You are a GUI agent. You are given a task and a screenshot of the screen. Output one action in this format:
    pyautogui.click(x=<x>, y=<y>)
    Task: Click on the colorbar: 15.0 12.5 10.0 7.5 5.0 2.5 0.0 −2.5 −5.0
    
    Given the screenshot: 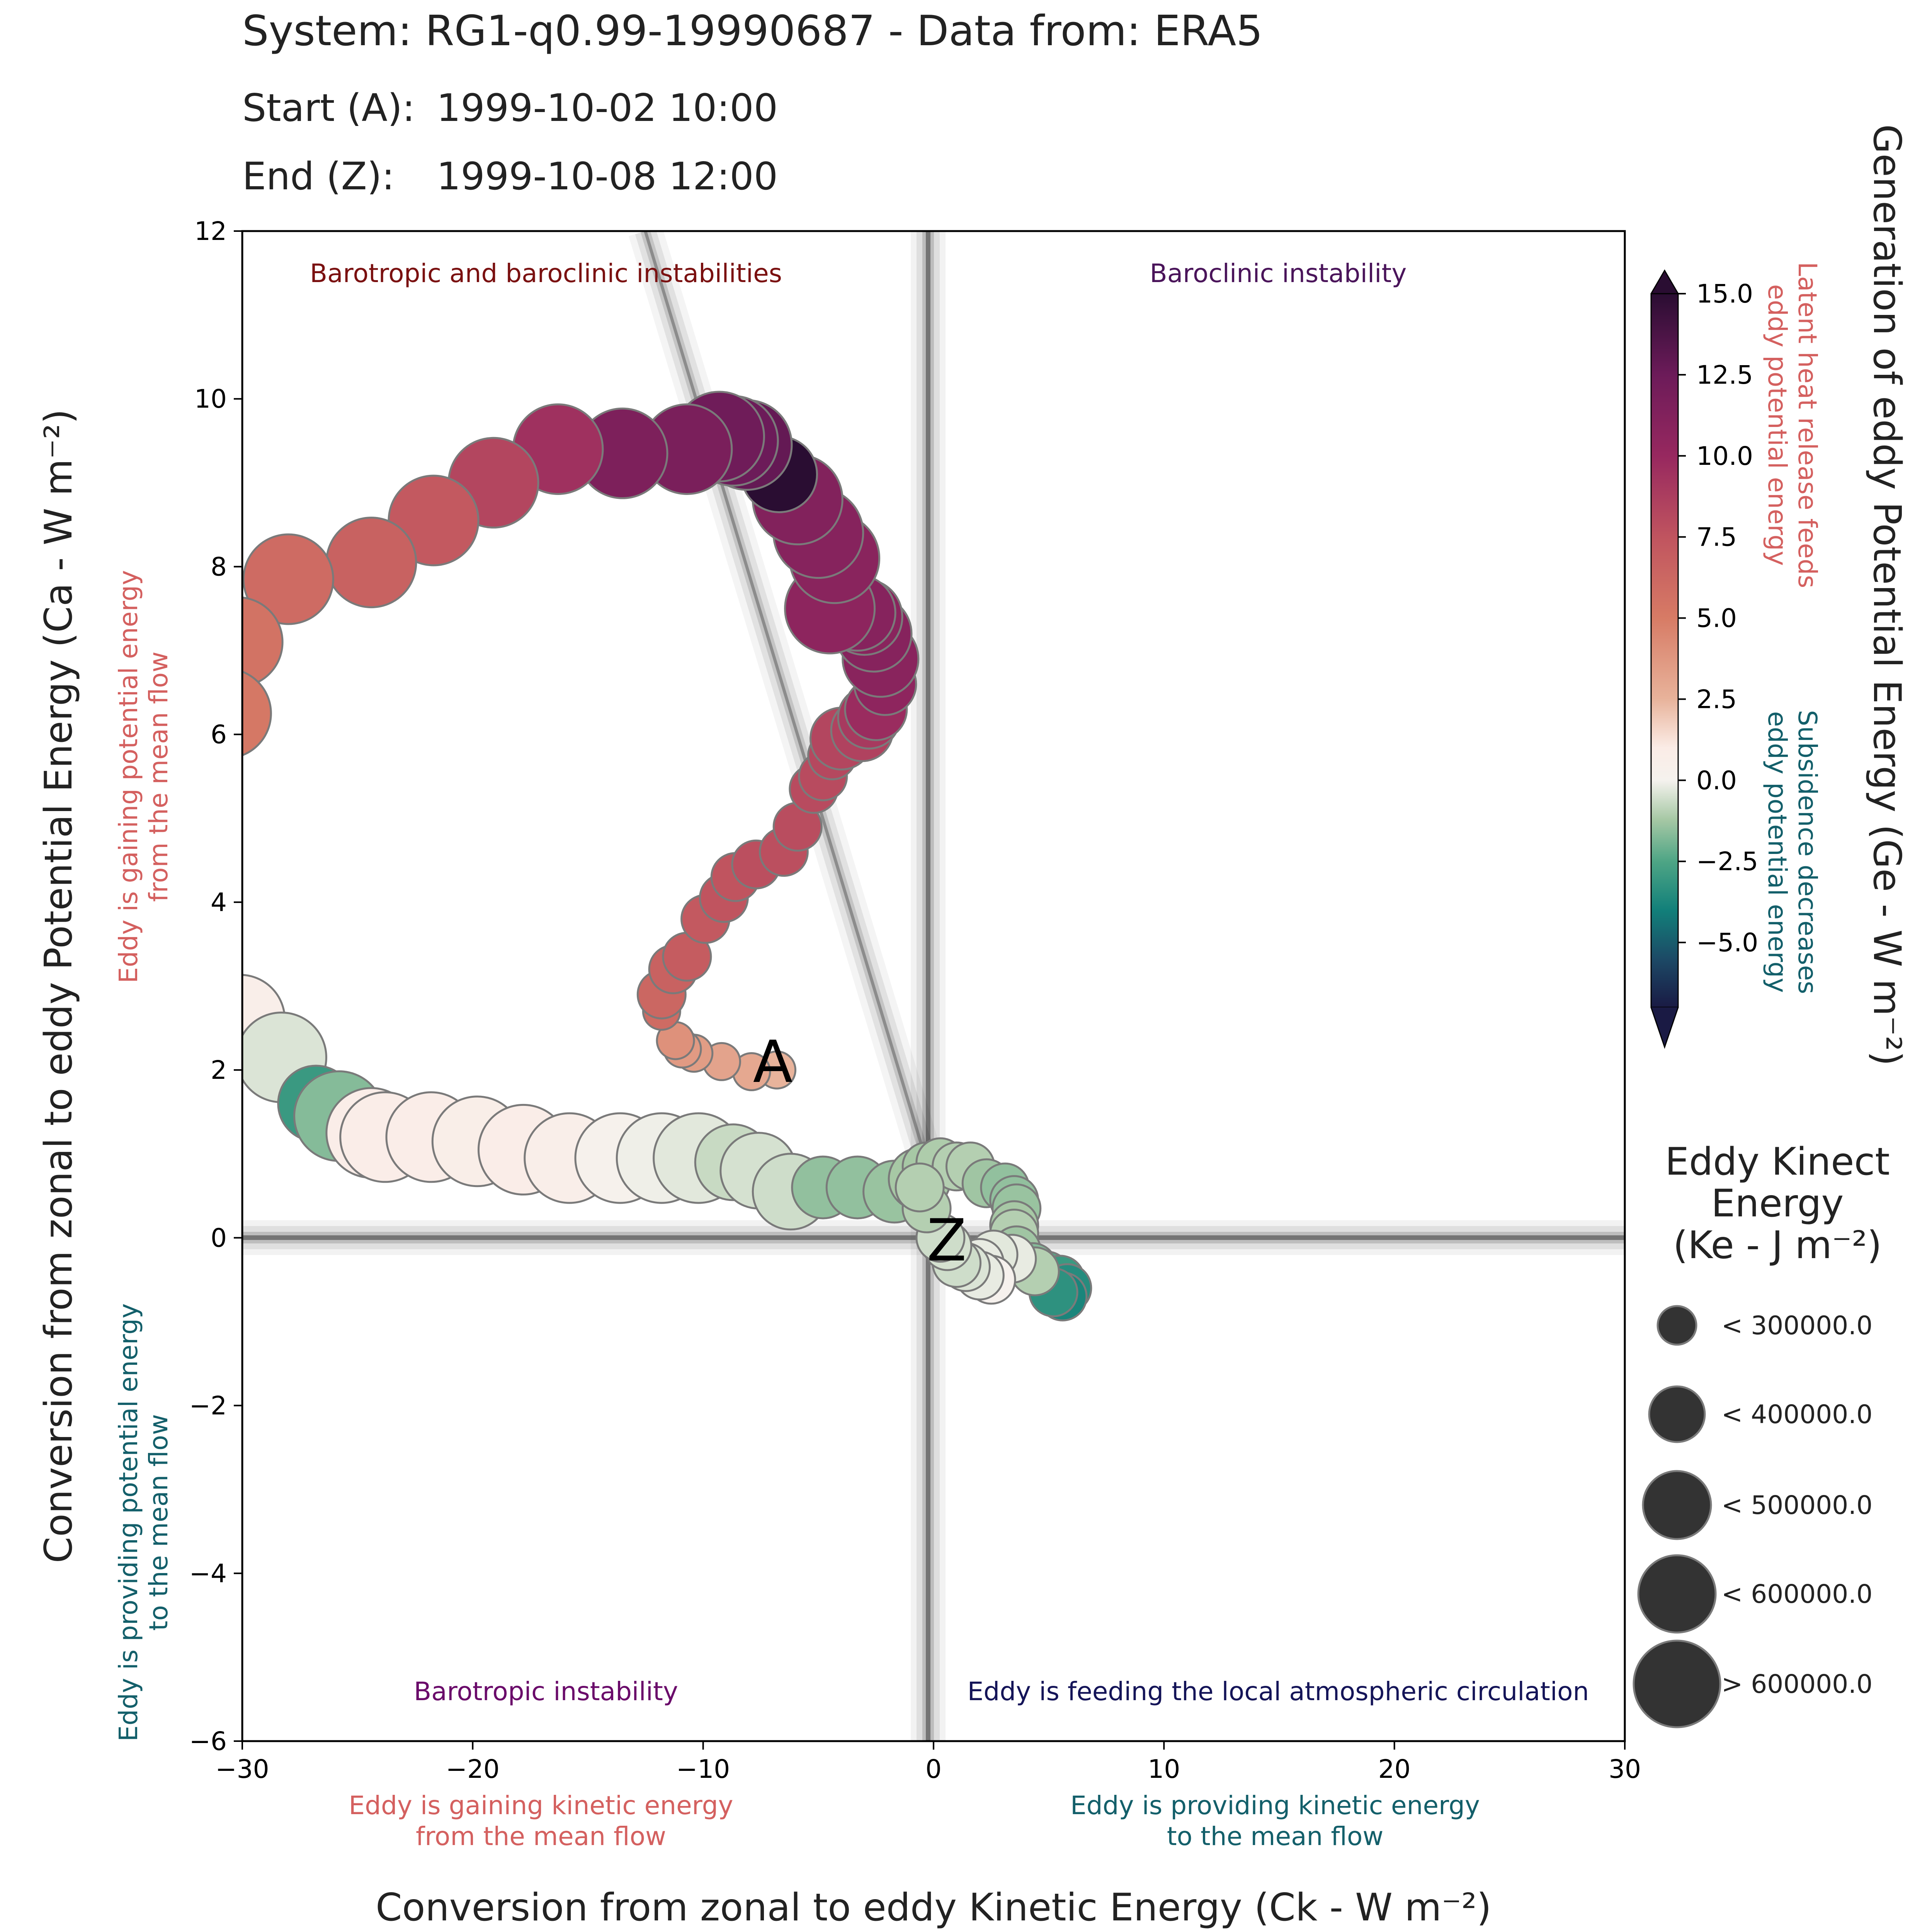 What is the action you would take?
    pyautogui.click(x=1704, y=659)
    